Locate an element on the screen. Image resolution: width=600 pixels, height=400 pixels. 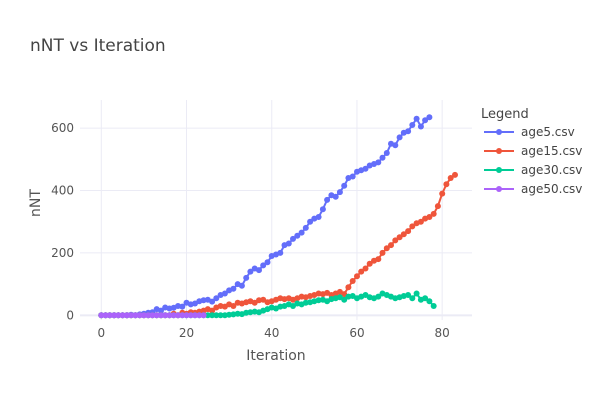
y-axis-label: nNT is located at coordinates (36, 203).